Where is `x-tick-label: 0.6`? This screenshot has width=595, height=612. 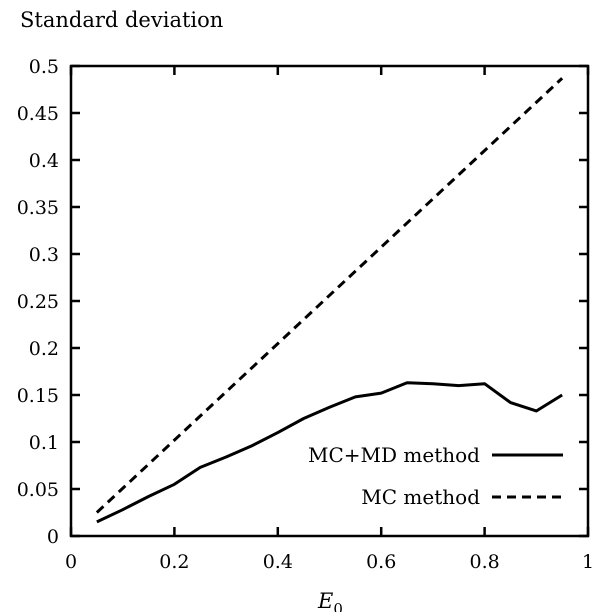 x-tick-label: 0.6 is located at coordinates (381, 562).